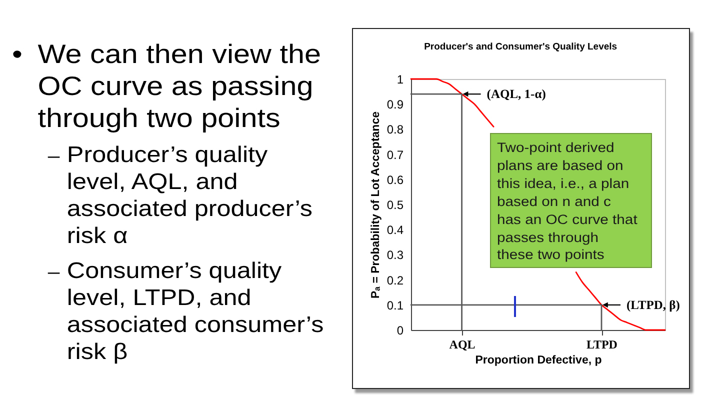  What do you see at coordinates (376, 205) in the screenshot?
I see `y-axis-title: Pₐ = Probability of Lot Acceptance` at bounding box center [376, 205].